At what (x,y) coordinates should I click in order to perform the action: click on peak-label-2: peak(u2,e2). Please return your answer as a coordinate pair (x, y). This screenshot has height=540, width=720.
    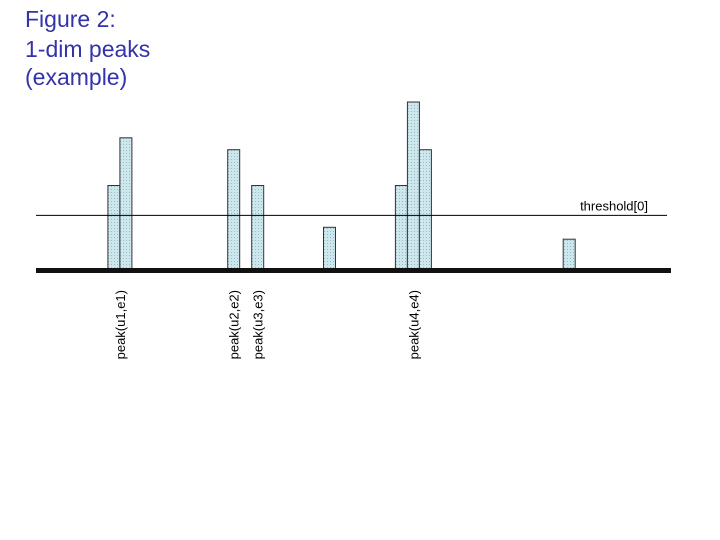
    Looking at the image, I should click on (234, 324).